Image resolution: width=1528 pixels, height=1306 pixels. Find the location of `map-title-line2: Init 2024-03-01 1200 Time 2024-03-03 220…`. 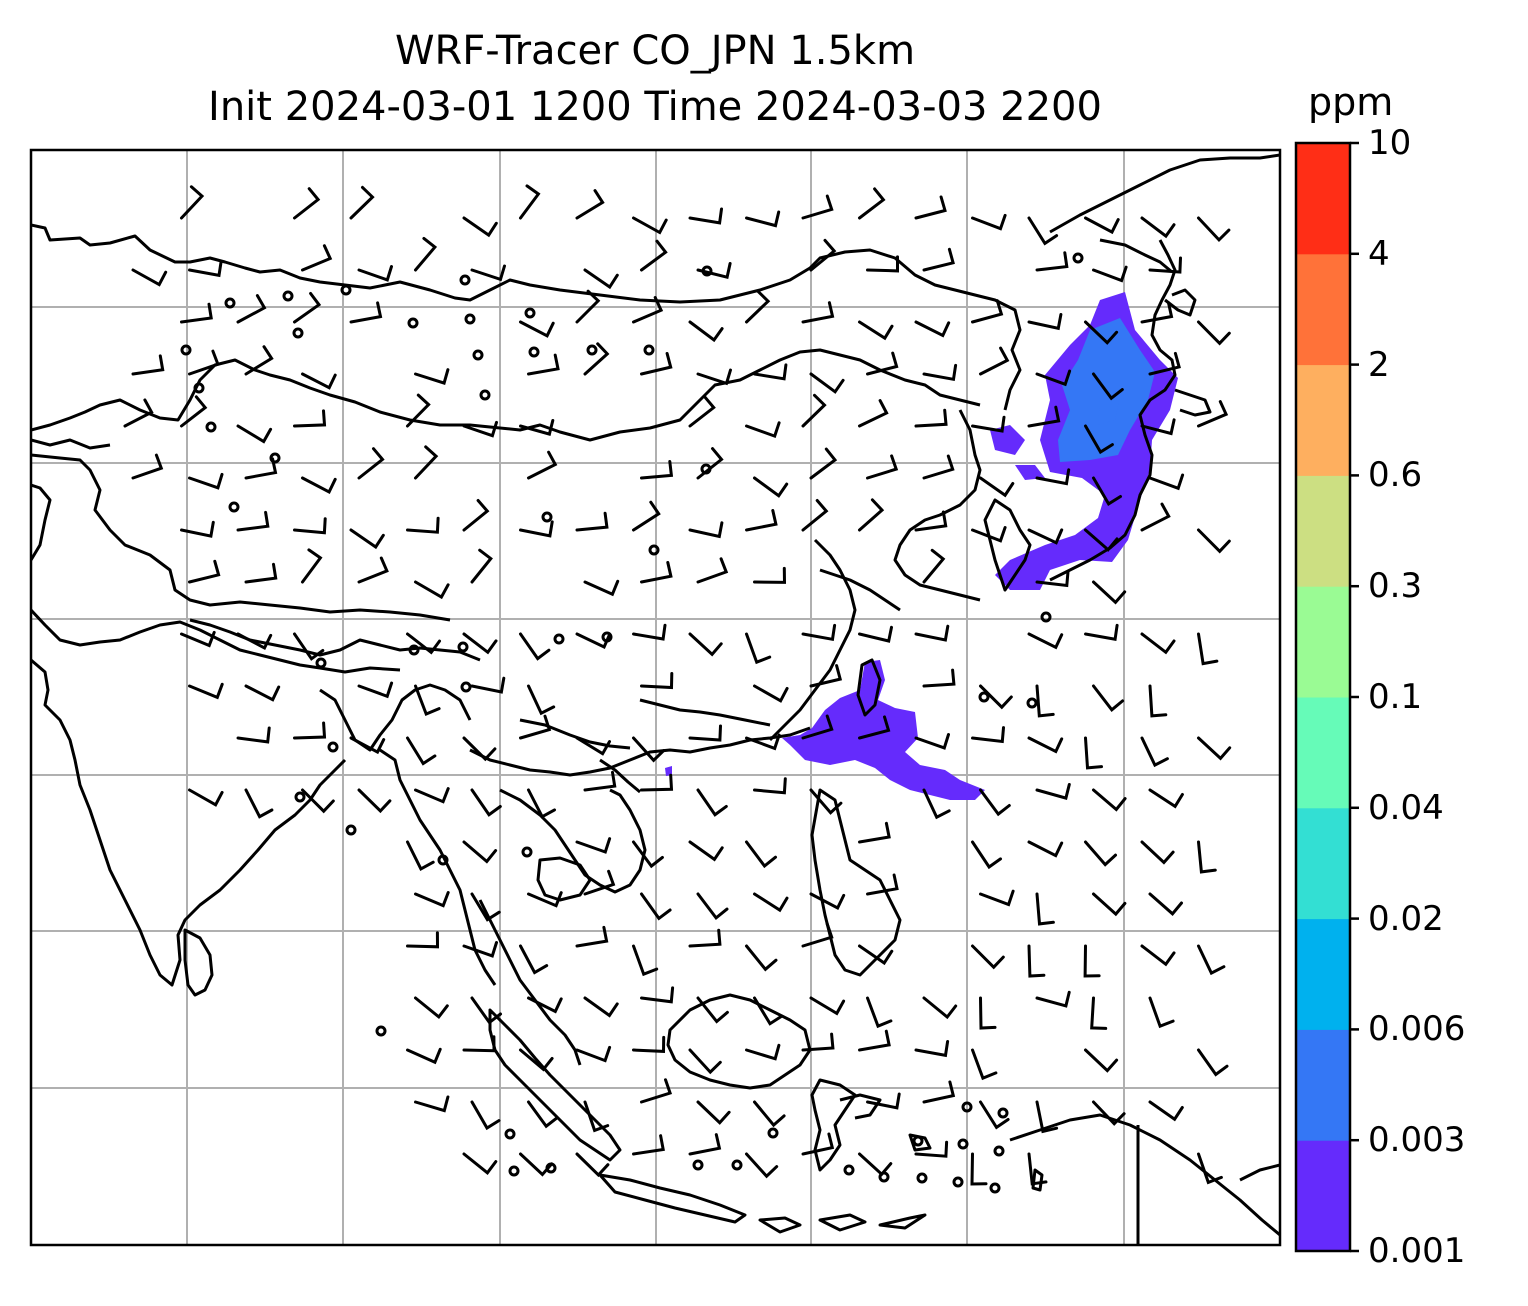

map-title-line2: Init 2024-03-01 1200 Time 2024-03-03 220… is located at coordinates (655, 107).